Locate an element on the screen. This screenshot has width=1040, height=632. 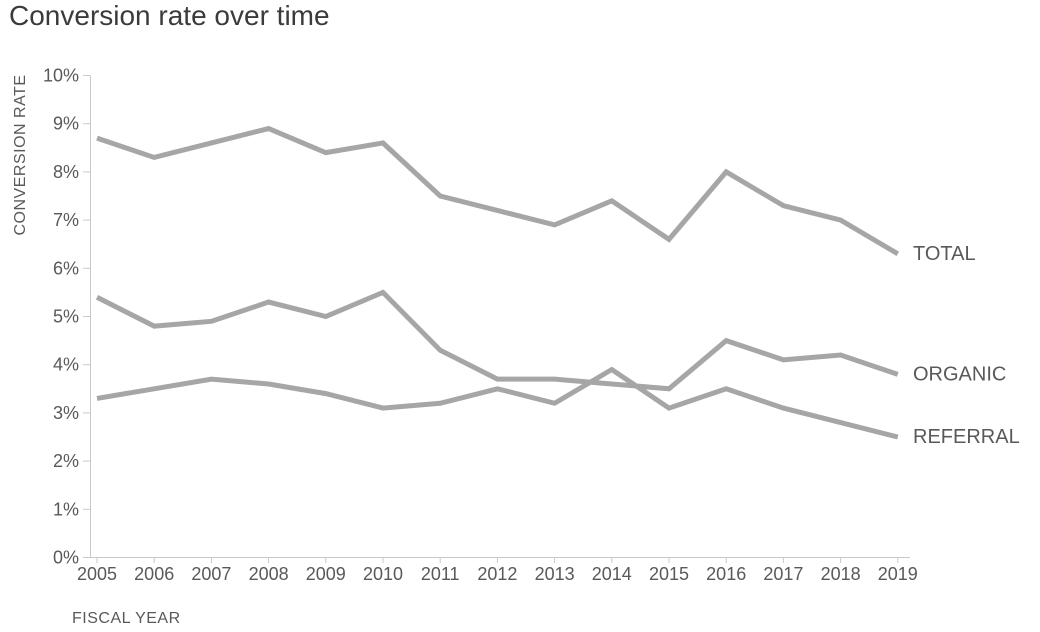
y-tick-label: 6% is located at coordinates (66, 268).